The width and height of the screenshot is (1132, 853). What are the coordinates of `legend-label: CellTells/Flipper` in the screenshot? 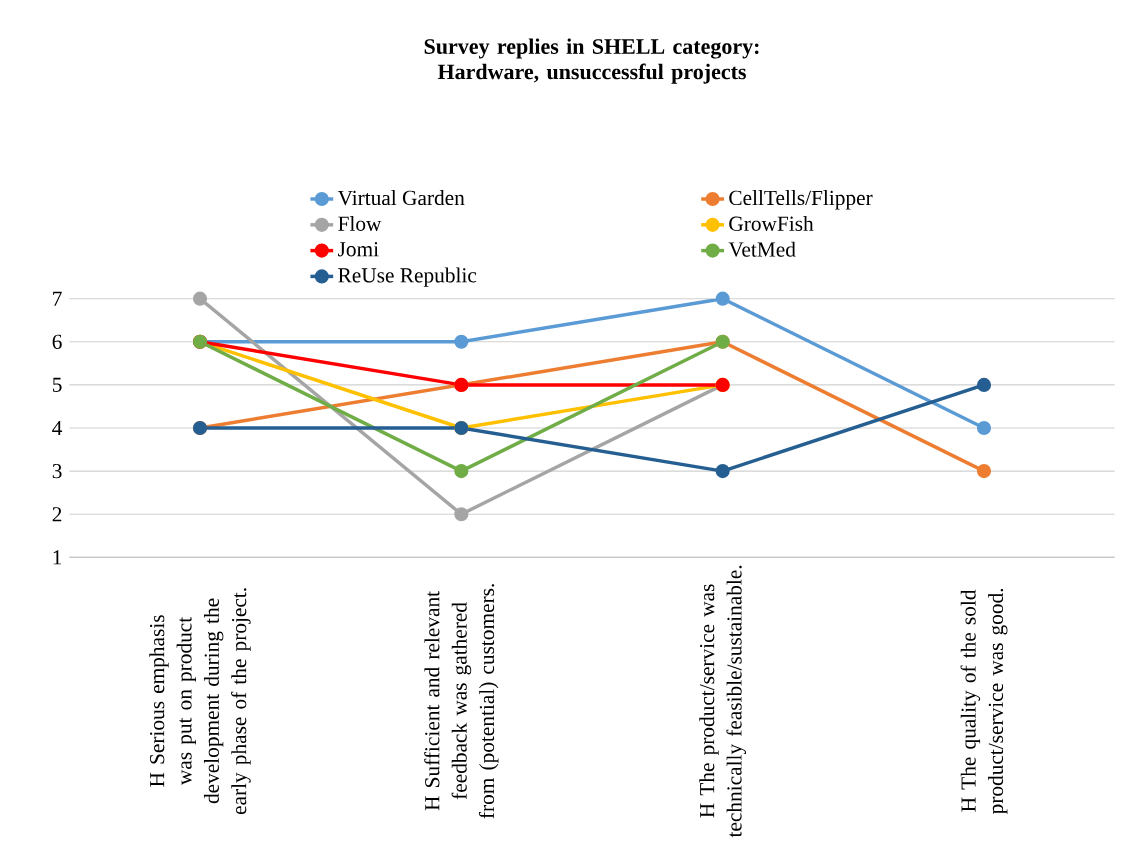 It's located at (801, 199).